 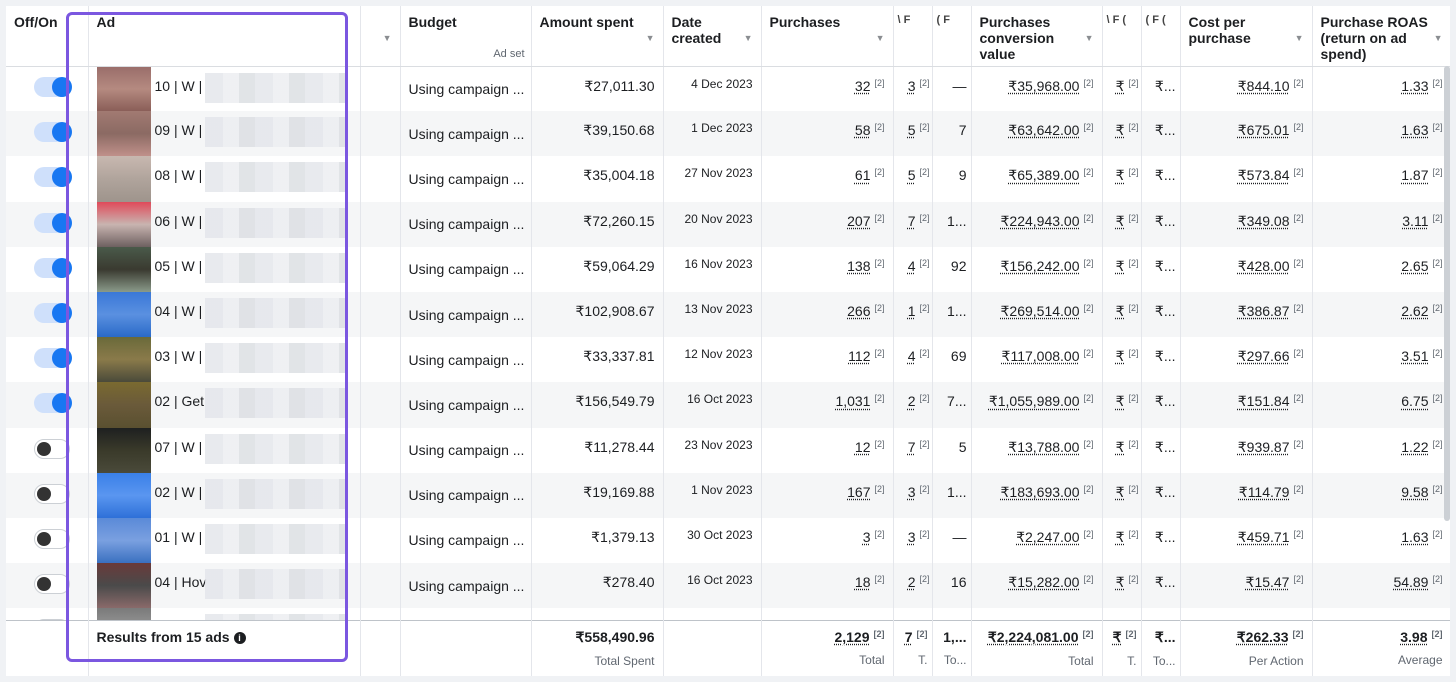 What do you see at coordinates (1415, 130) in the screenshot?
I see `roas-value: 1.63` at bounding box center [1415, 130].